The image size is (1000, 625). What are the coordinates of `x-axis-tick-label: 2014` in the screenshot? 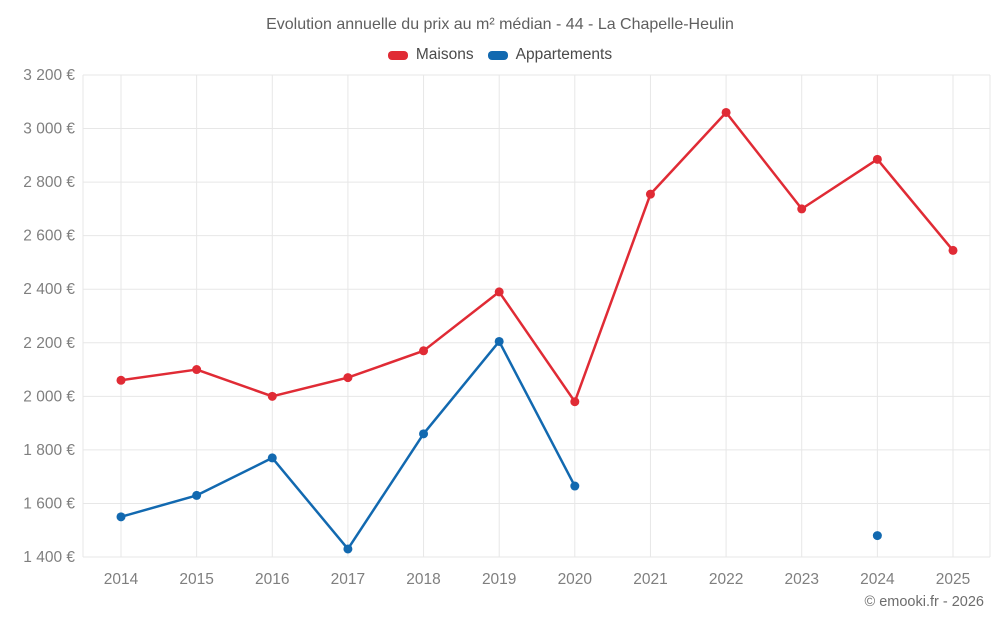 It's located at (121, 579).